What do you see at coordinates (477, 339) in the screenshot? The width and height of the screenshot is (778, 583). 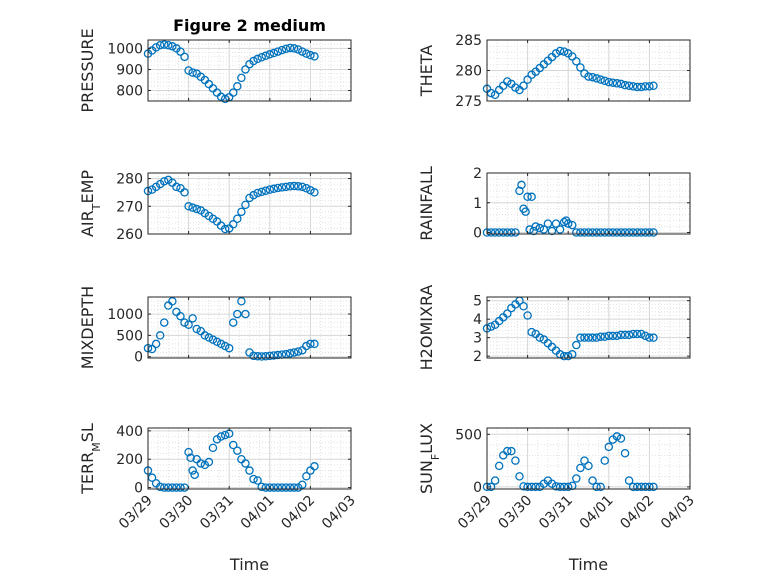 I see `y-tick-label: 3` at bounding box center [477, 339].